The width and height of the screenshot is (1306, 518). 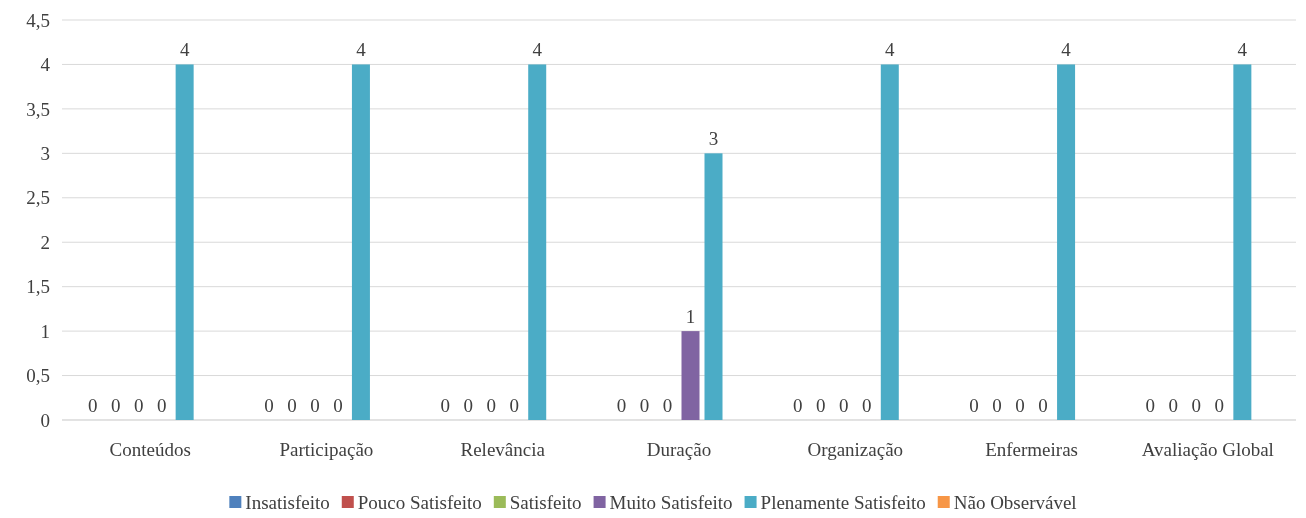 What do you see at coordinates (679, 449) in the screenshot?
I see `x-tick-label: Duração` at bounding box center [679, 449].